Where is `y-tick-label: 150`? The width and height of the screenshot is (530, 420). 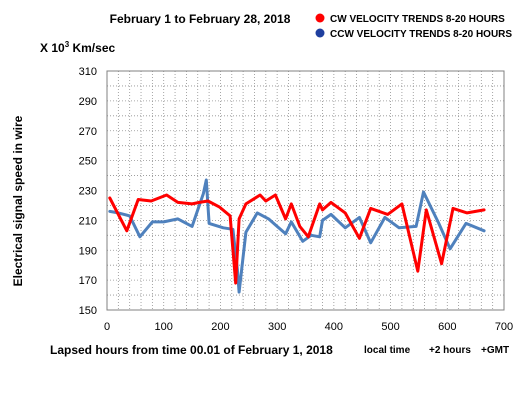
y-tick-label: 150 is located at coordinates (88, 311).